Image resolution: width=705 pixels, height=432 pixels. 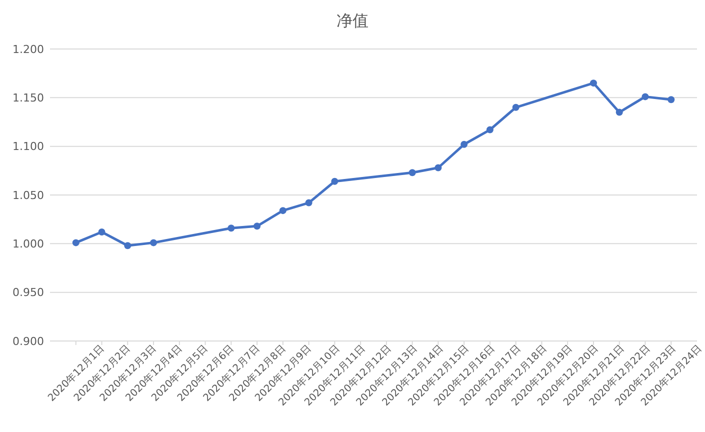 I want to click on y-tick-label: 1.000, so click(x=28, y=244).